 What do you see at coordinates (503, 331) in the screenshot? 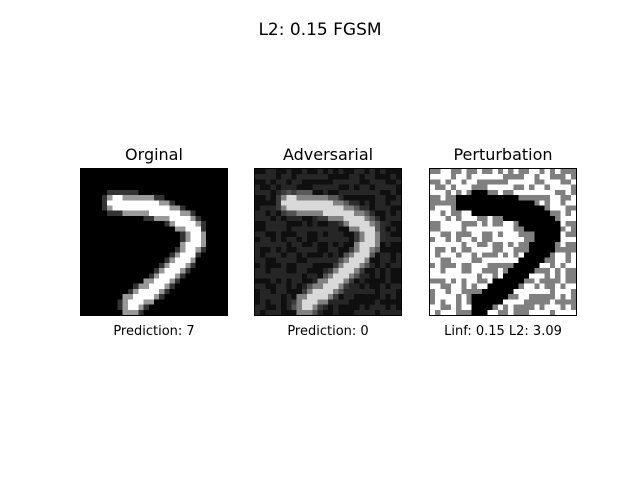
I see `perturbation-norms: Linf: 0.15 L2: 3.09` at bounding box center [503, 331].